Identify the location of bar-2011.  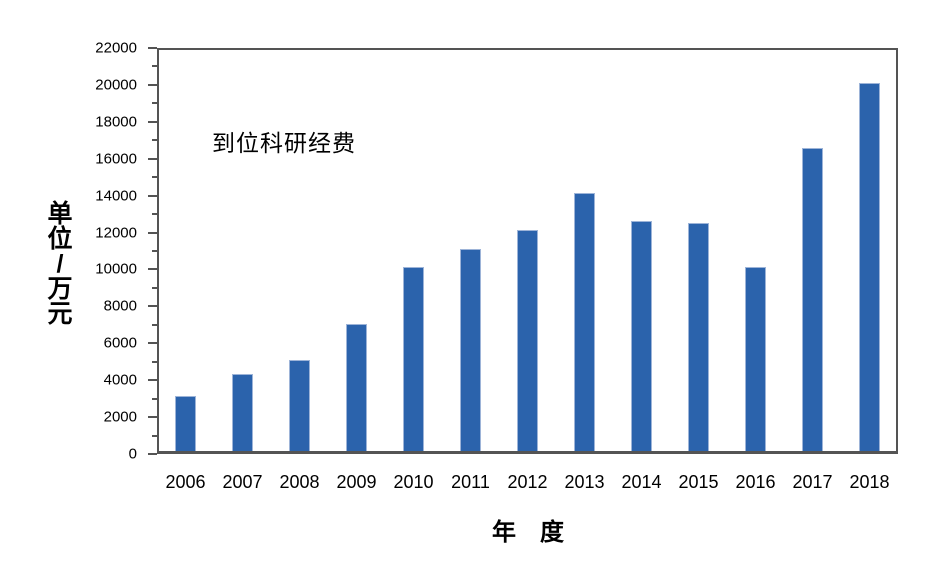
(470, 351).